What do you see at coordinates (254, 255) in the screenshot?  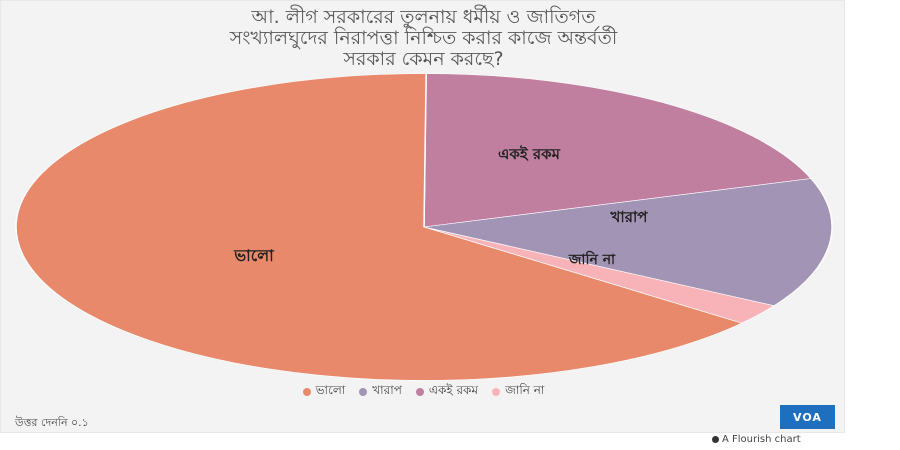 I see `slice-bhalo-label: ভালো` at bounding box center [254, 255].